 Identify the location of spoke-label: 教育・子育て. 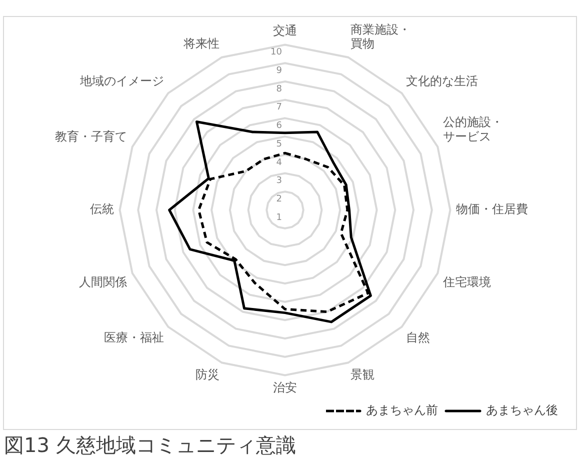
(90, 136).